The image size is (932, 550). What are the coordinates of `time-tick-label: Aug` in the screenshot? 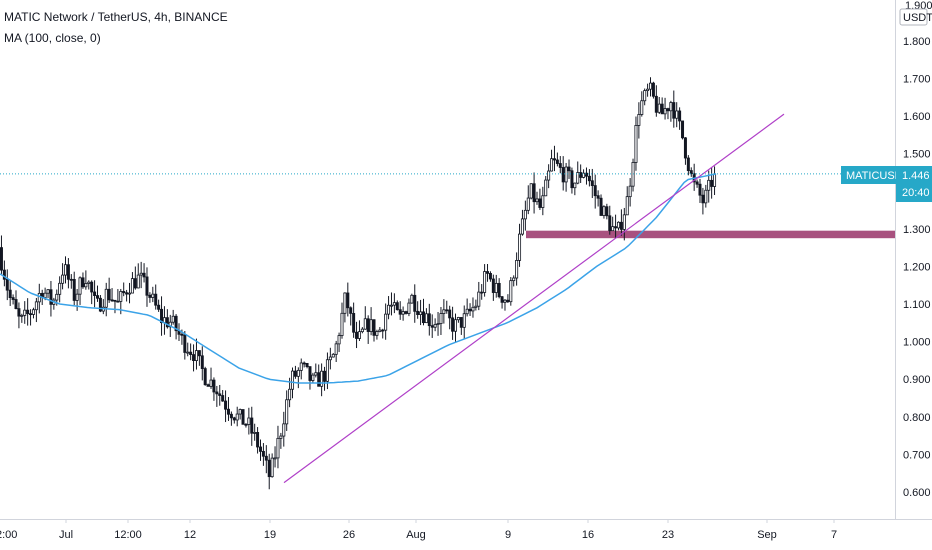 It's located at (416, 535).